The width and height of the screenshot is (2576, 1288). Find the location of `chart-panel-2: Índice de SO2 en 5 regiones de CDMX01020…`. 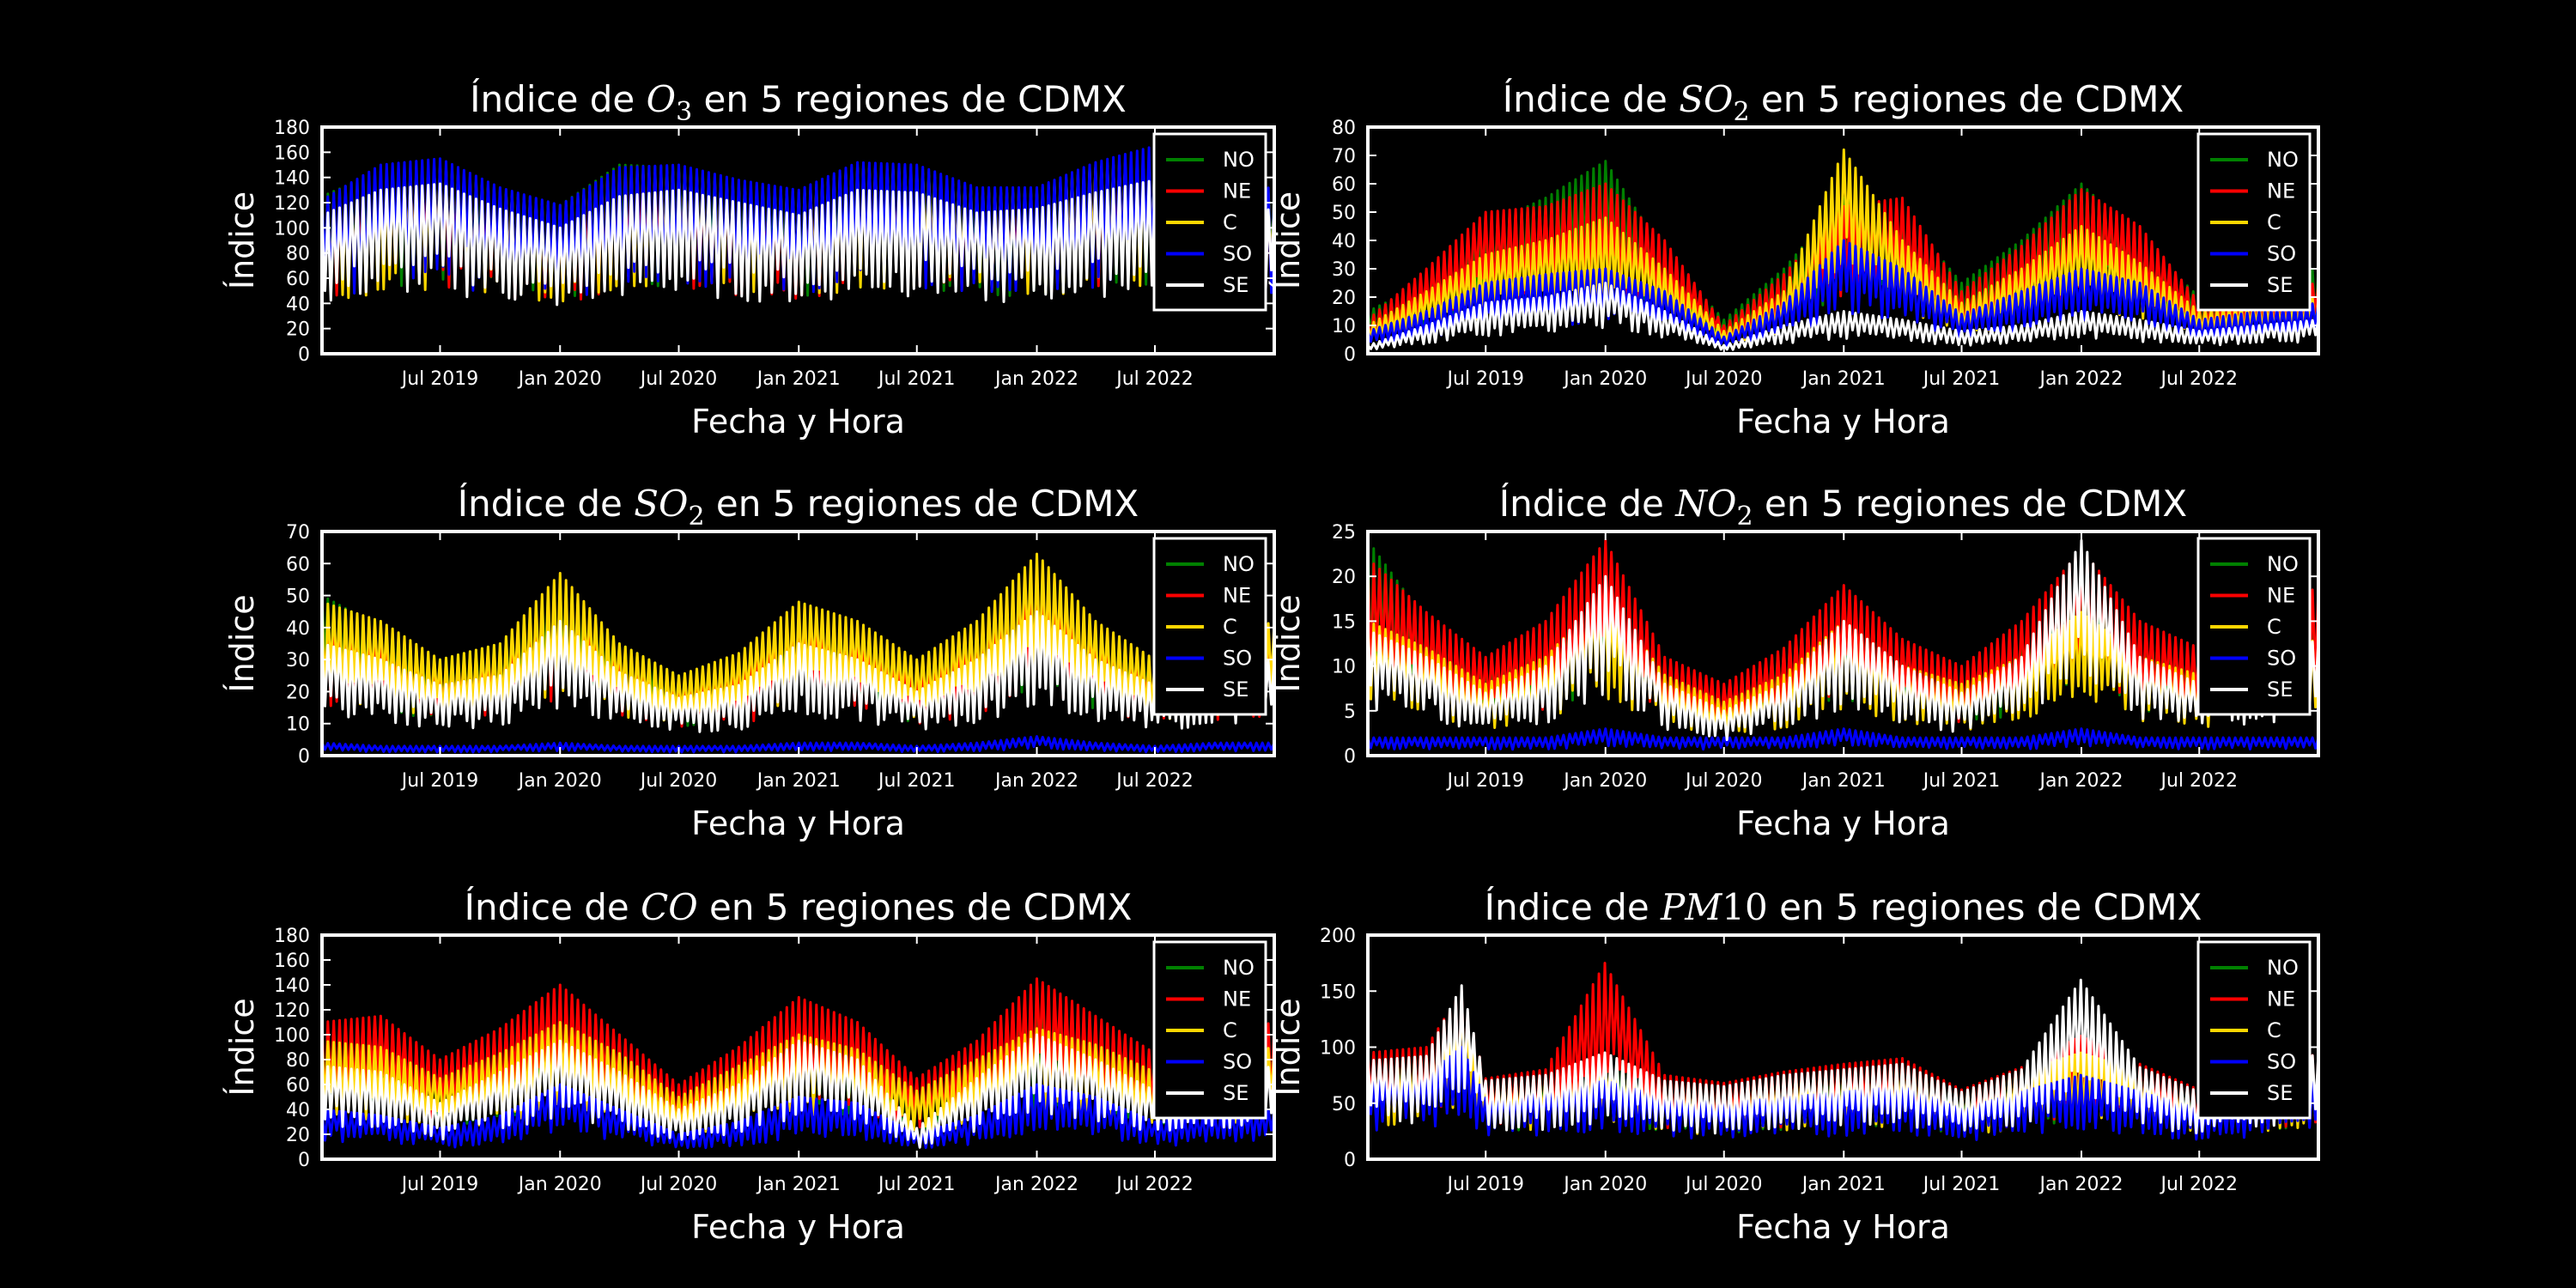

chart-panel-2: Índice de SO2 en 5 regiones de CDMX01020… is located at coordinates (1794, 258).